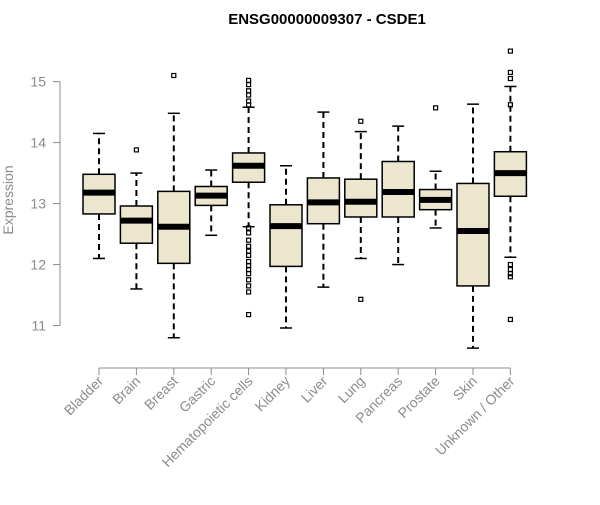  Describe the element at coordinates (38, 204) in the screenshot. I see `y-tick-label: 13` at that location.